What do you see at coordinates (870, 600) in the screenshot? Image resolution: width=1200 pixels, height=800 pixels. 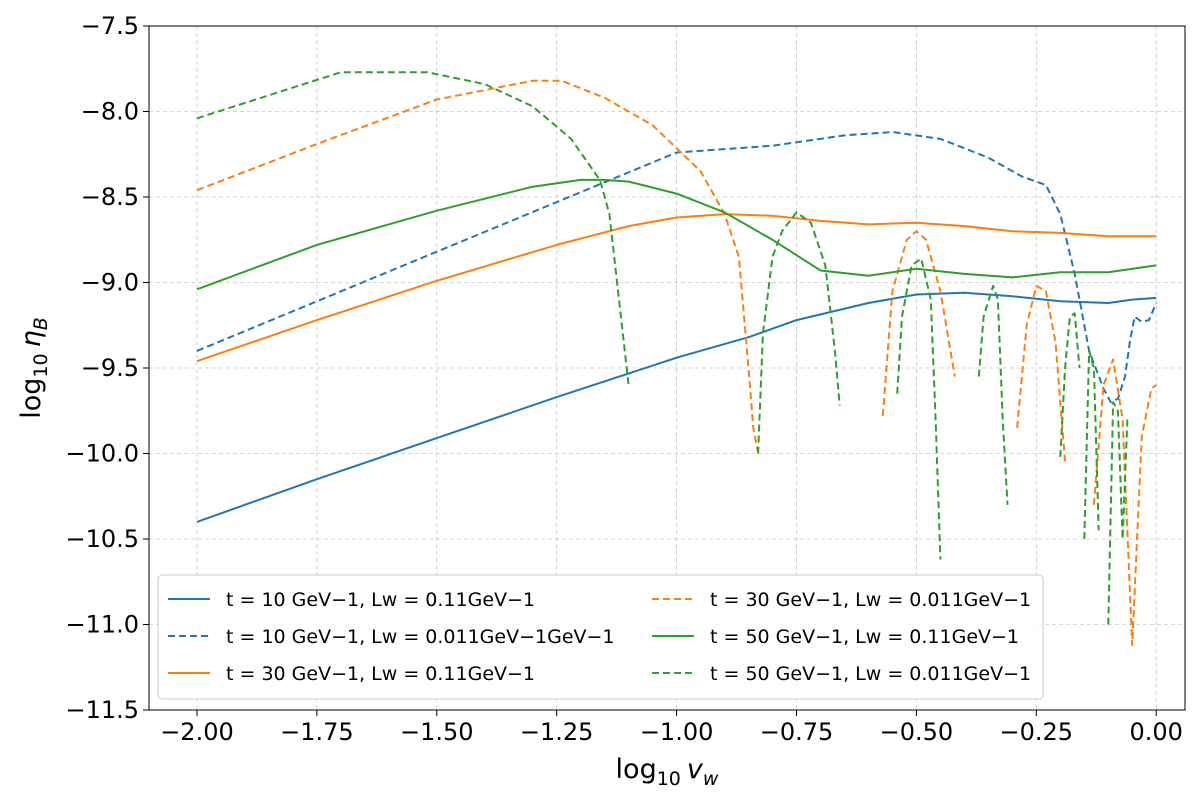 I see `legend-label-3: t = 30 GeV−1, Lw = 0.011GeV−1` at bounding box center [870, 600].